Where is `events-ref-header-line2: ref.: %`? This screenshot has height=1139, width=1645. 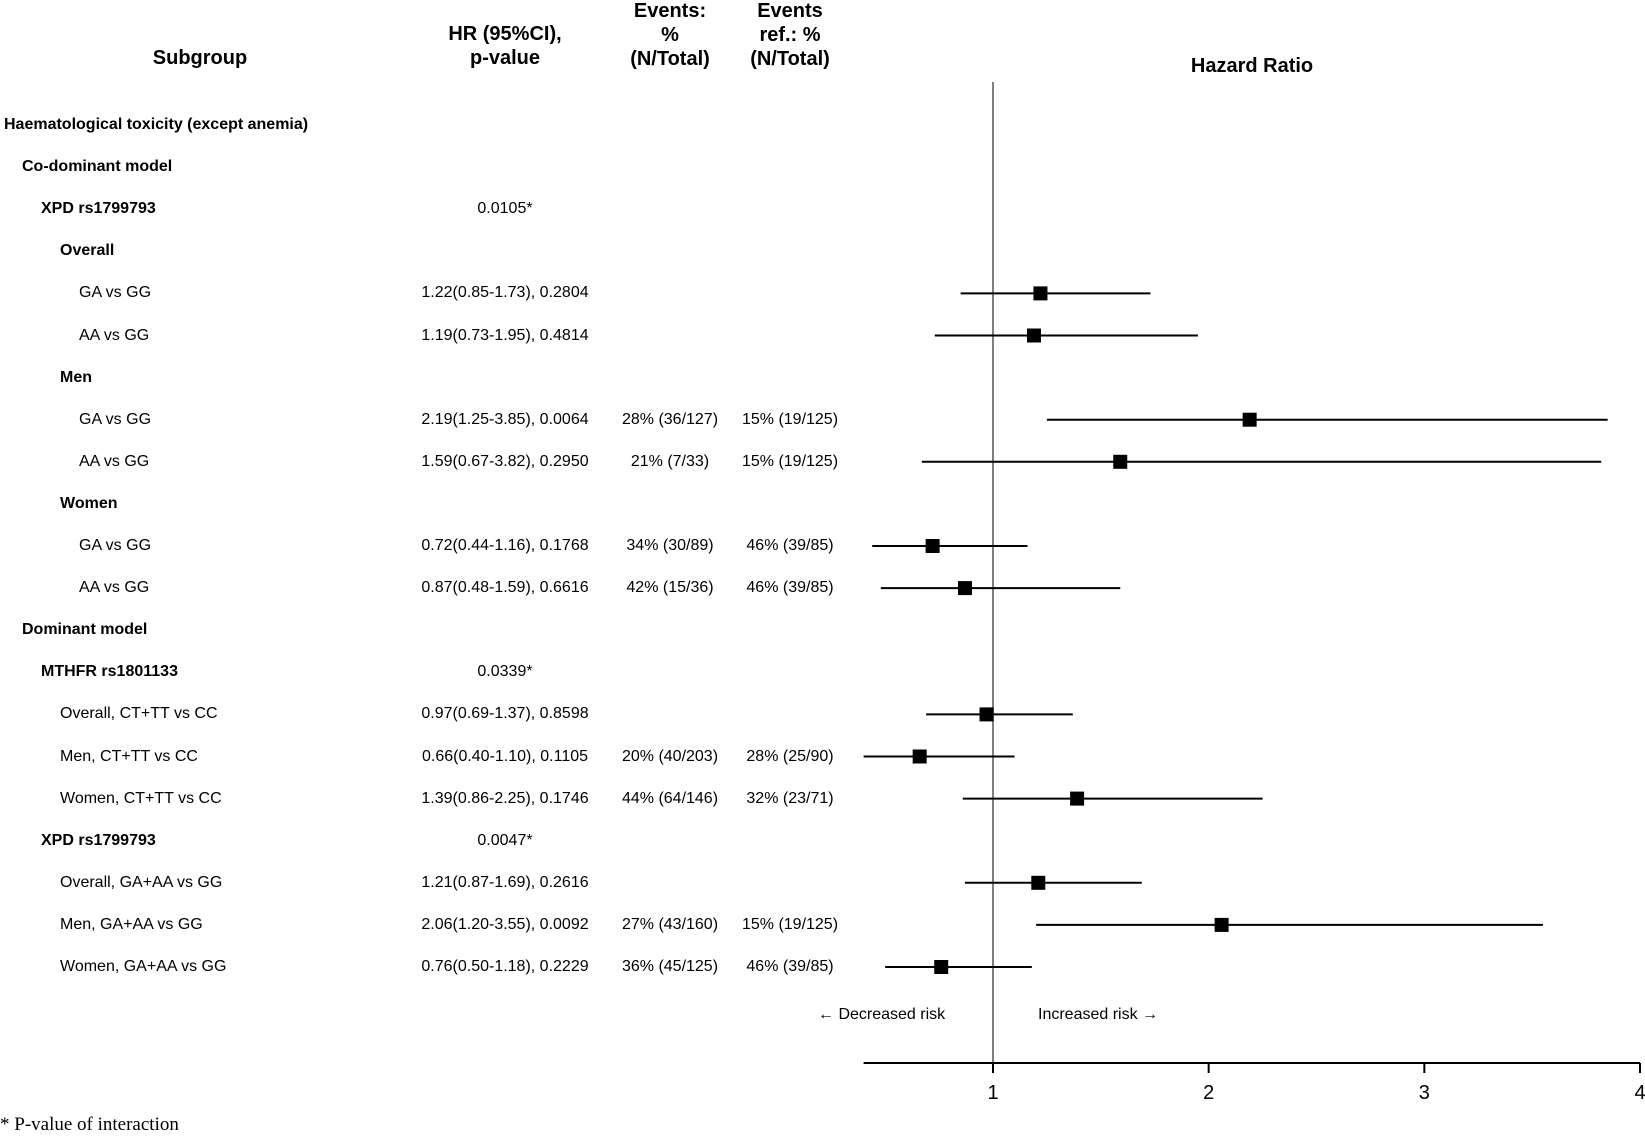
events-ref-header-line2: ref.: % is located at coordinates (790, 35).